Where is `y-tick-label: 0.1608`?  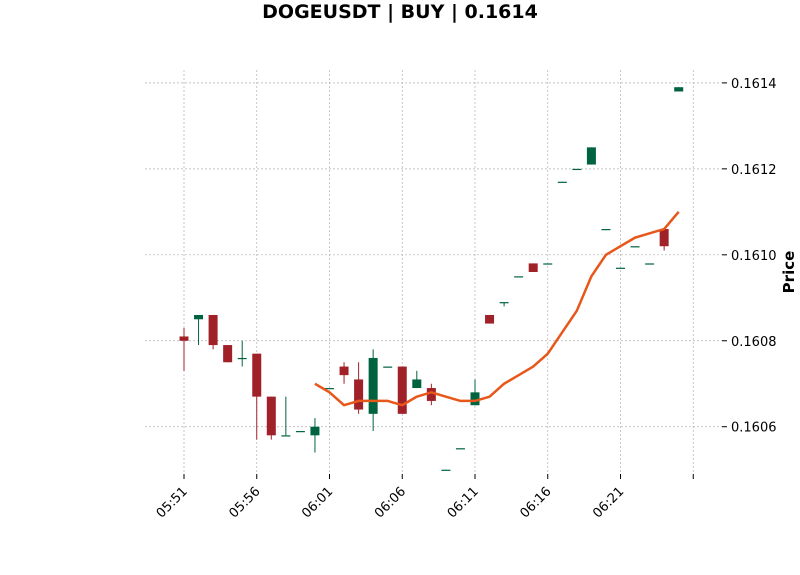 y-tick-label: 0.1608 is located at coordinates (754, 342).